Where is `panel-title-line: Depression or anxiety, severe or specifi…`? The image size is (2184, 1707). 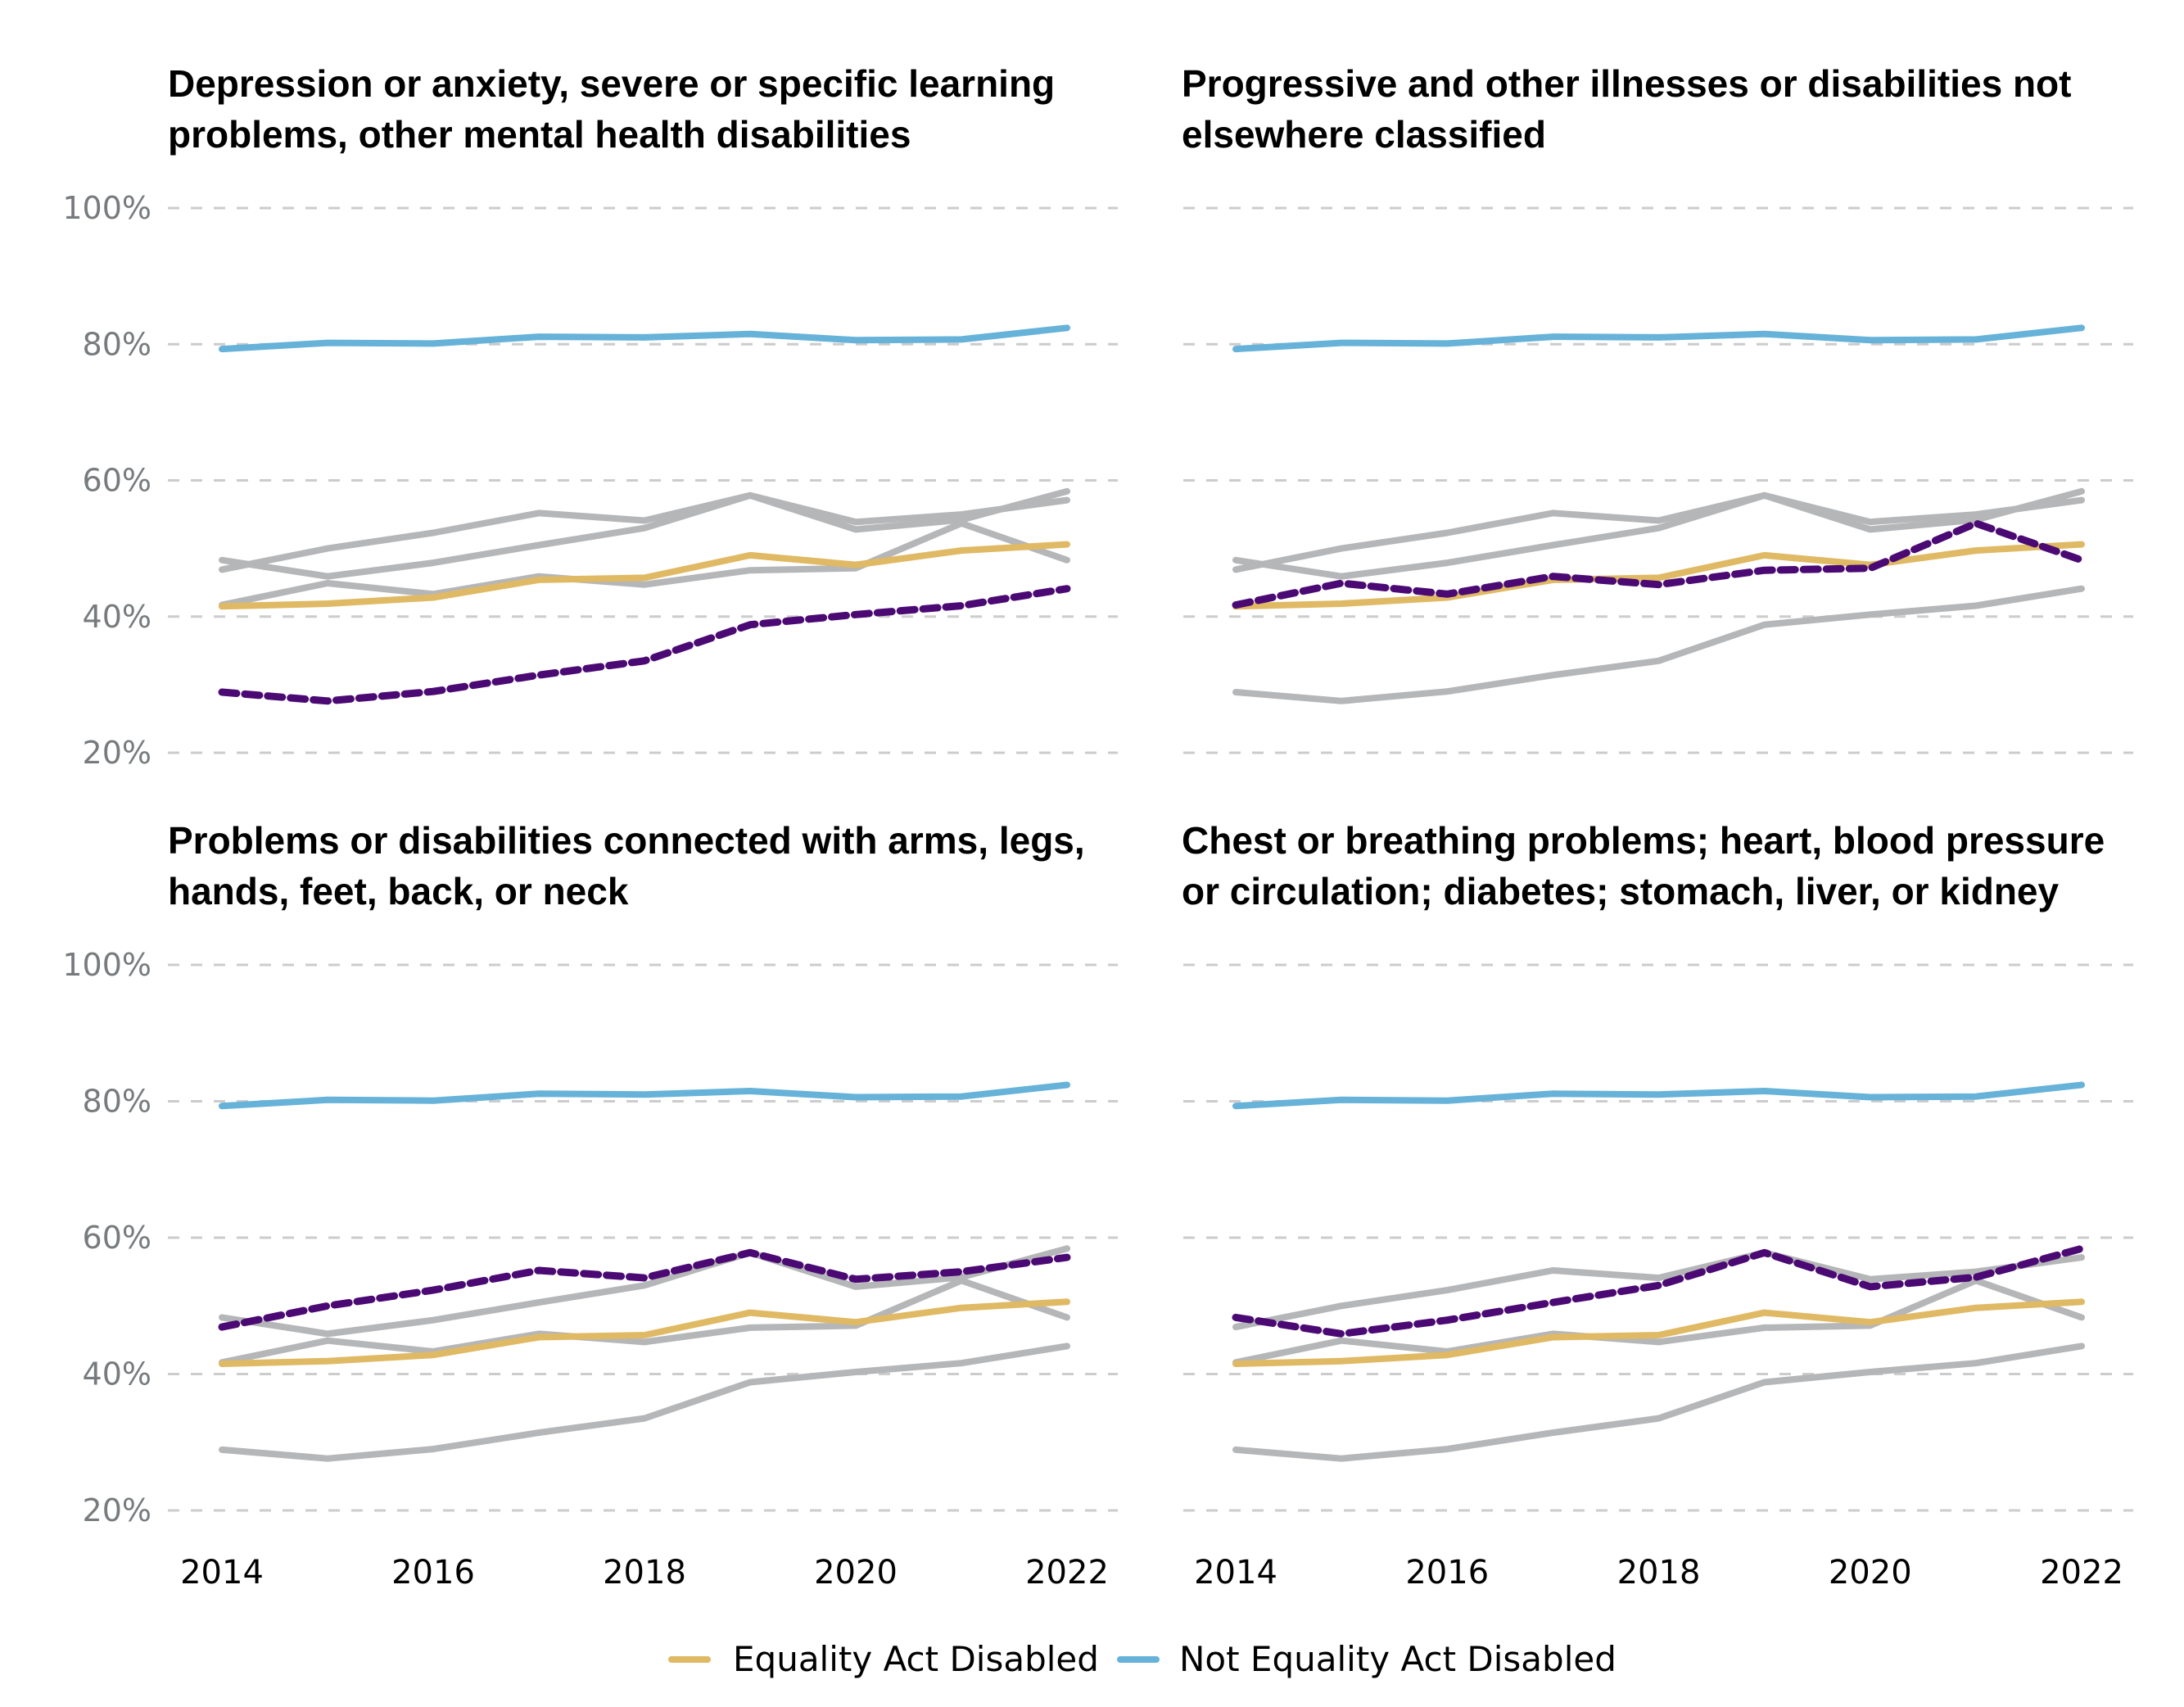
panel-title-line: Depression or anxiety, severe or specifi… is located at coordinates (612, 84).